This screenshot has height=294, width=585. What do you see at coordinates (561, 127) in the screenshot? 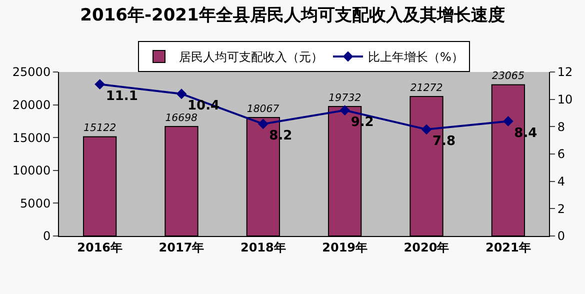
I see `y2-tick-label: 8` at bounding box center [561, 127].